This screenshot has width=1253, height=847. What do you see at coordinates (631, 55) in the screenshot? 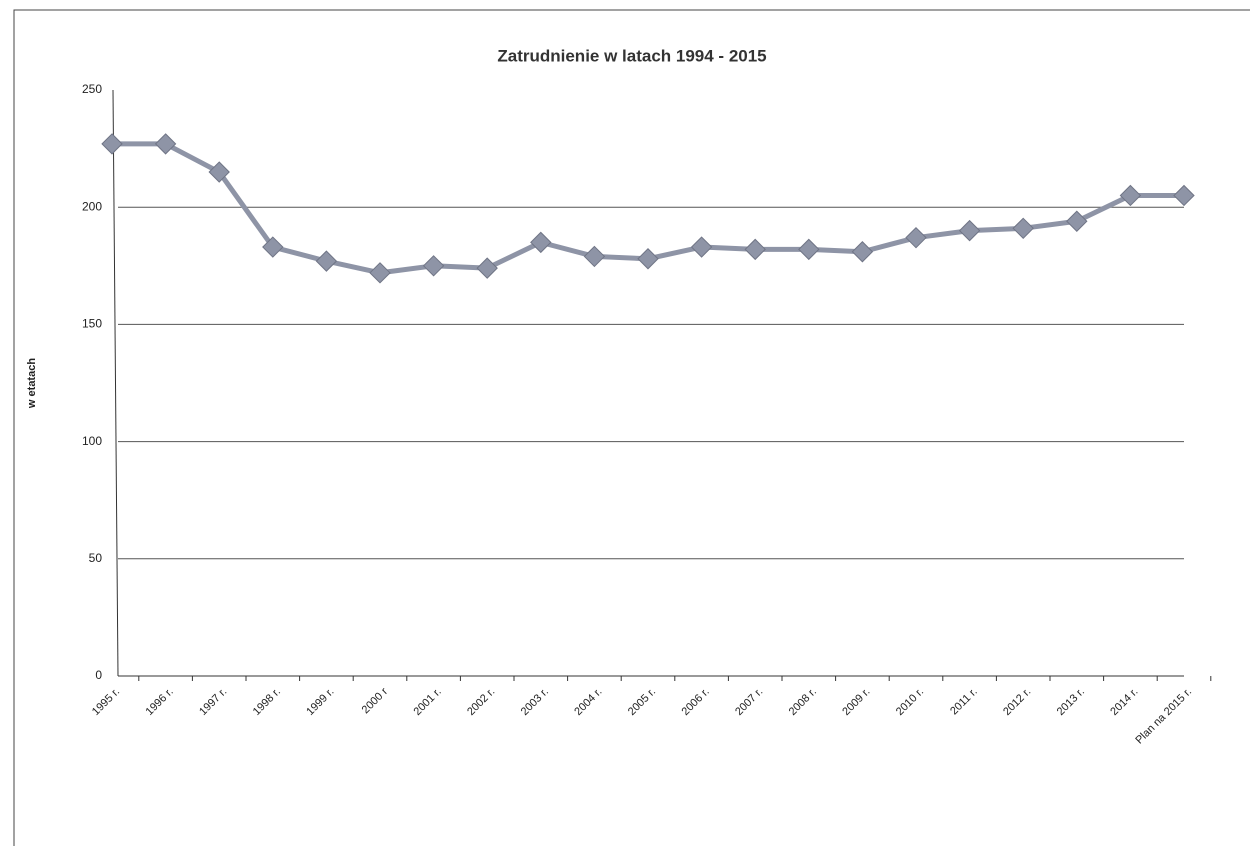
I see `chart-title: Zatrudnienie w latach 1994 - 2015` at bounding box center [631, 55].